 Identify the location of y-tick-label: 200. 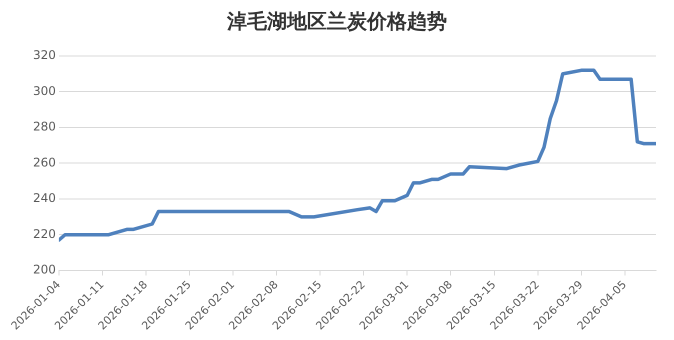
(44, 269).